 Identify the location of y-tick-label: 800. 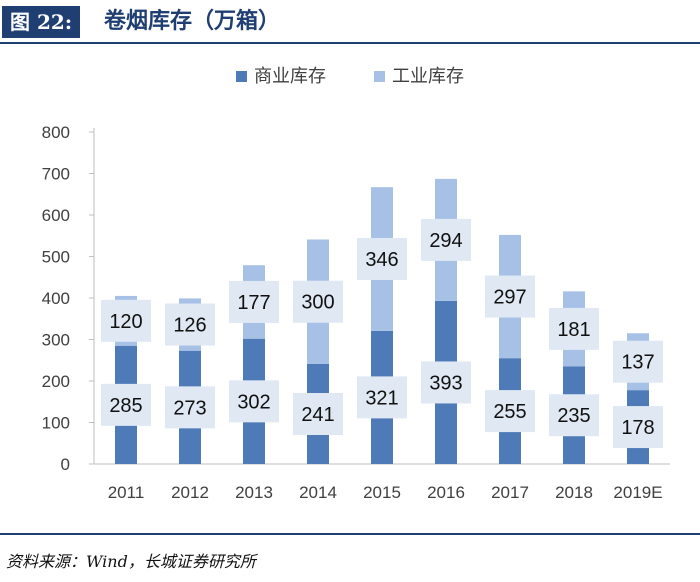
(56, 132).